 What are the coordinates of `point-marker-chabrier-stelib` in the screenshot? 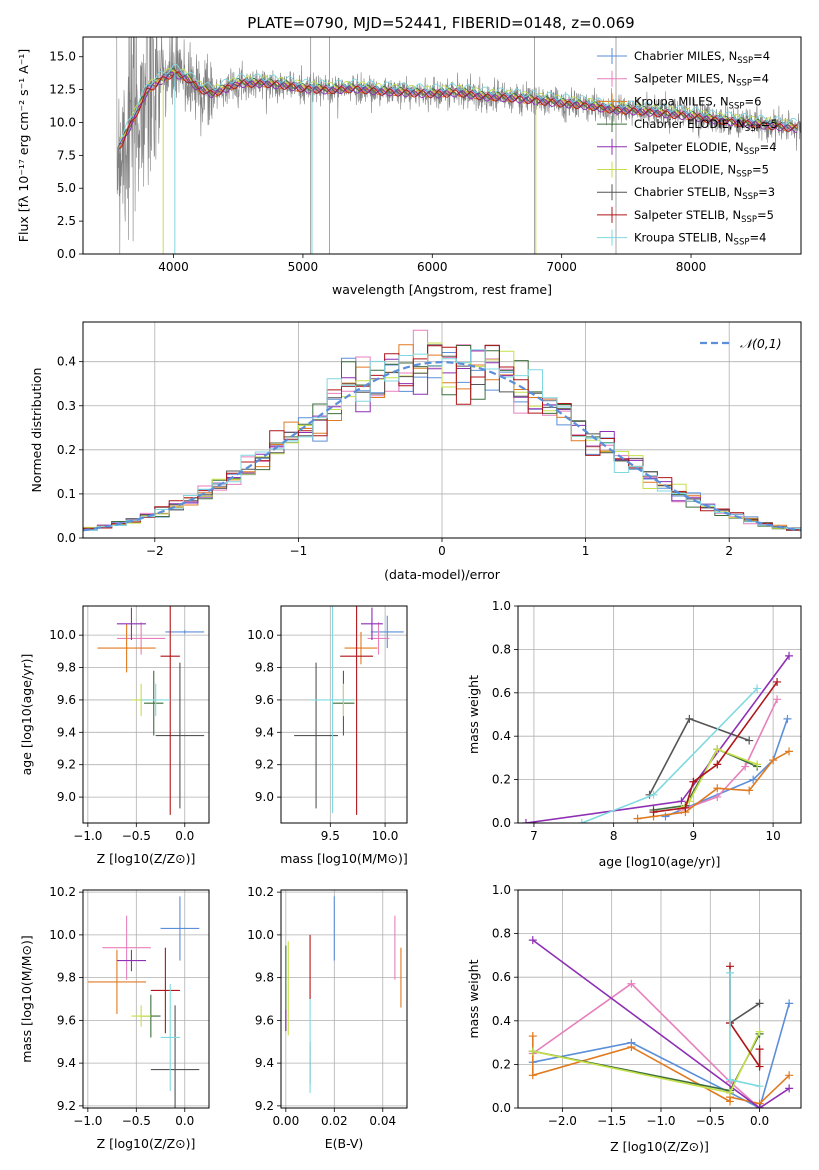 It's located at (689, 718).